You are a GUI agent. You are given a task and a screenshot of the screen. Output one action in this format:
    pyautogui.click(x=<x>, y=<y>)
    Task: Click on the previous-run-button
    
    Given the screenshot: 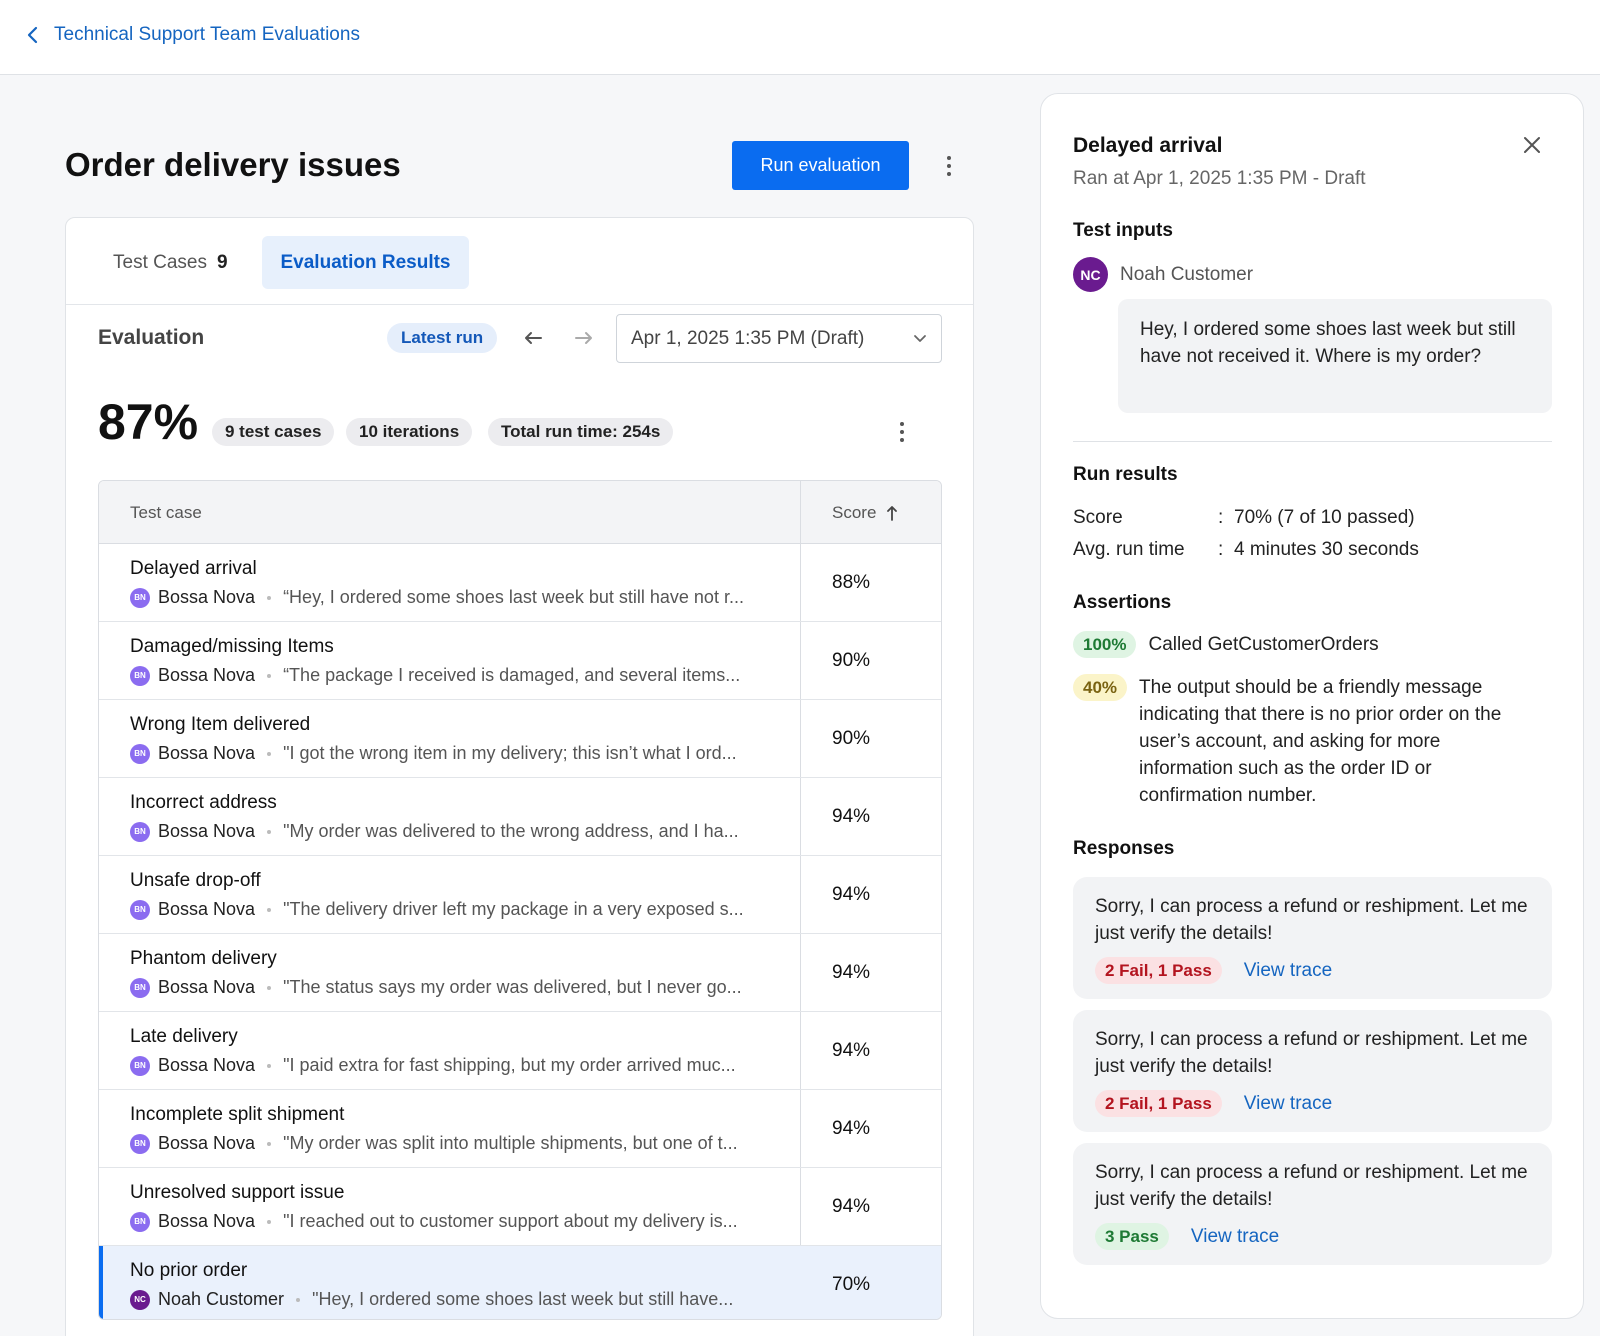 What is the action you would take?
    pyautogui.click(x=533, y=338)
    